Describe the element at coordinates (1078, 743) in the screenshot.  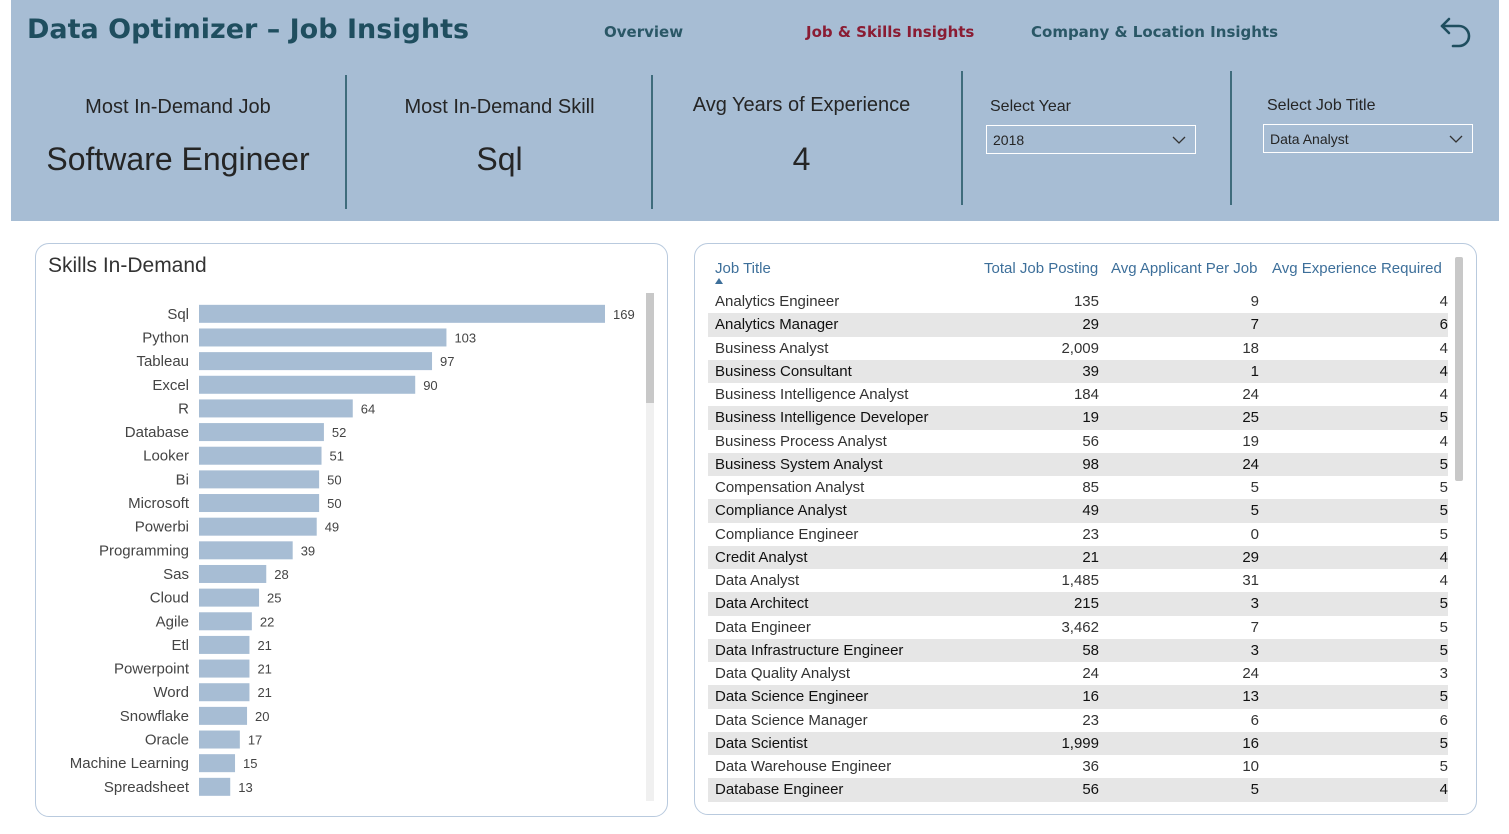
I see `table-row: Data Scientist 1,999 16 5` at that location.